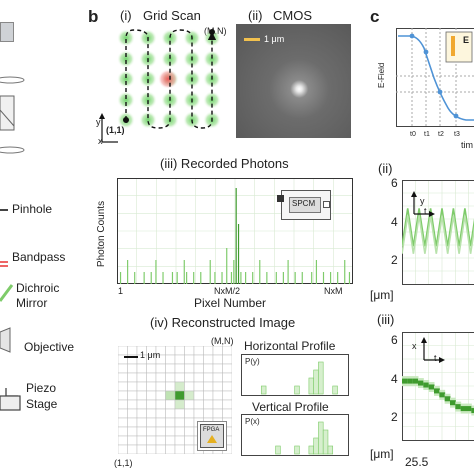  What do you see at coordinates (290, 407) in the screenshot?
I see `vertical-profile-title: Vertical Profile` at bounding box center [290, 407].